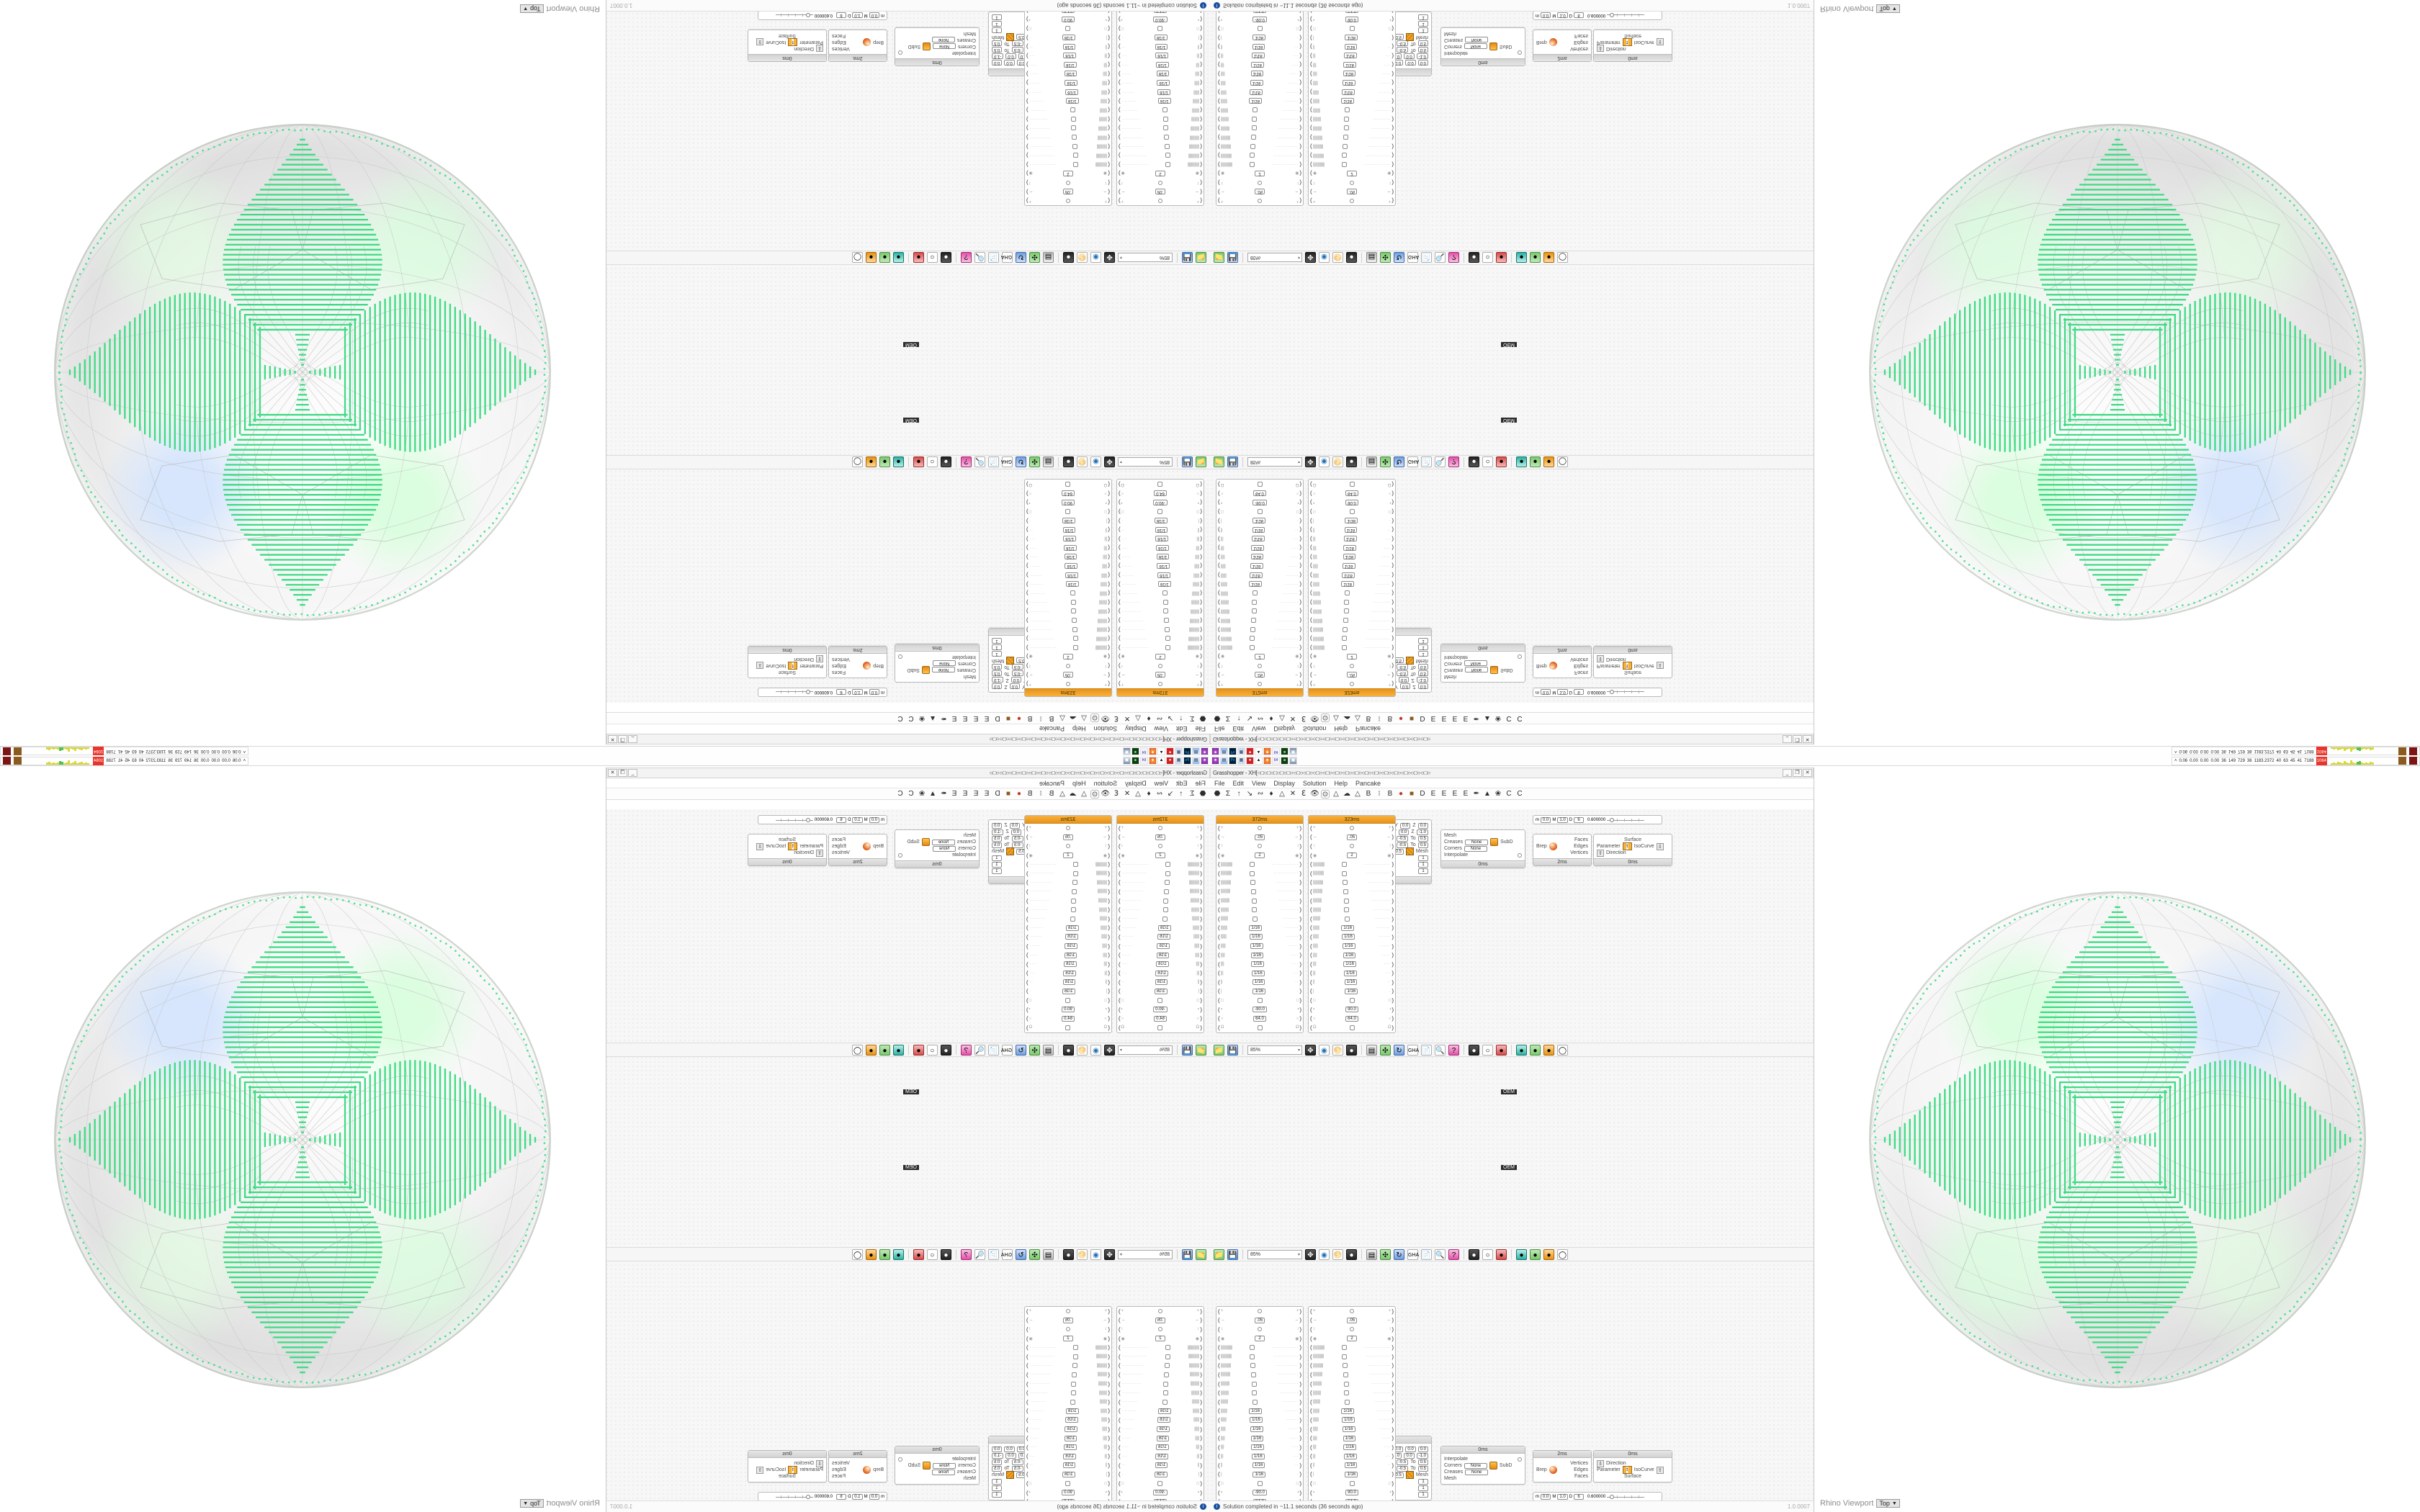 The image size is (2420, 1512). Describe the element at coordinates (1232, 258) in the screenshot. I see `save-icon-2: 💾` at that location.